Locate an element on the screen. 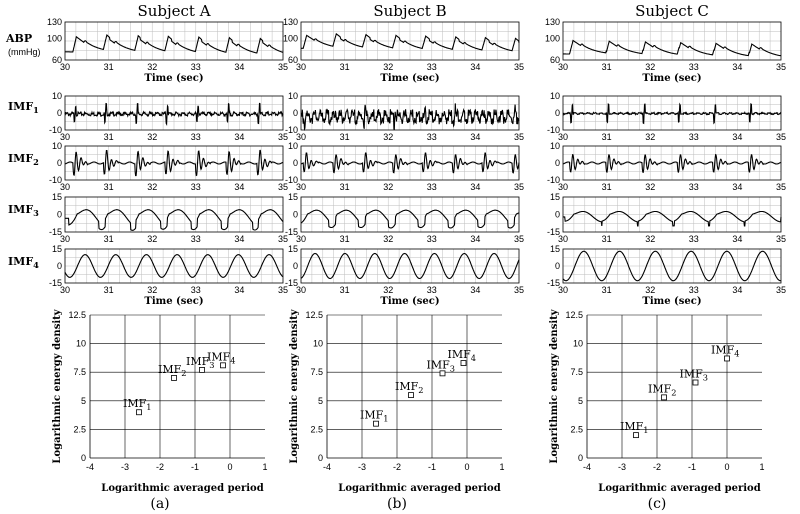 Image resolution: width=800 pixels, height=514 pixels. timeseries-panel: -15 0 15 30 31 32 33 34 35 is located at coordinates (666, 218).